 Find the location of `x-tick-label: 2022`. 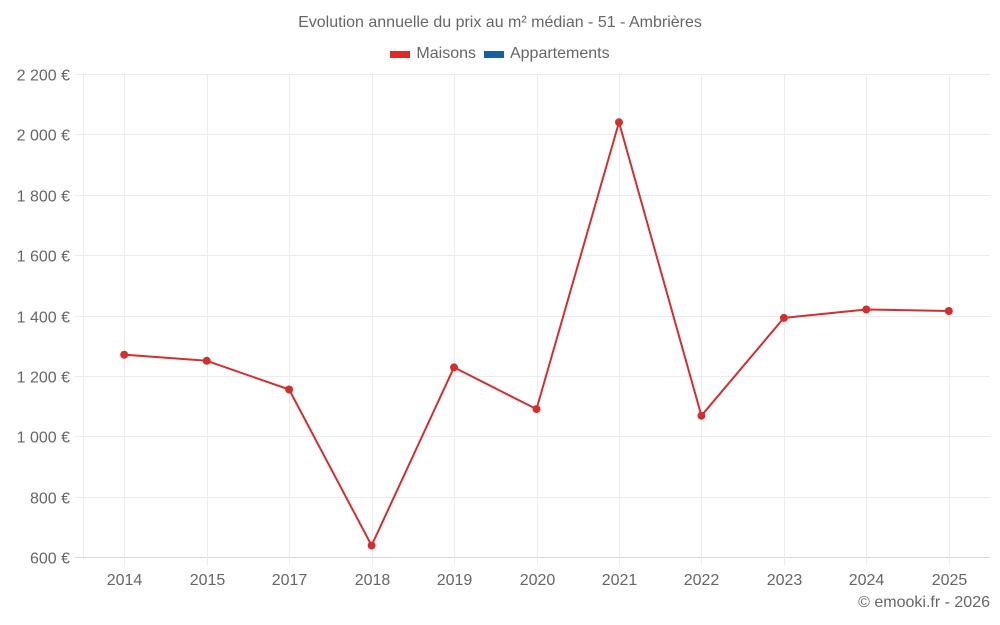

x-tick-label: 2022 is located at coordinates (702, 580).